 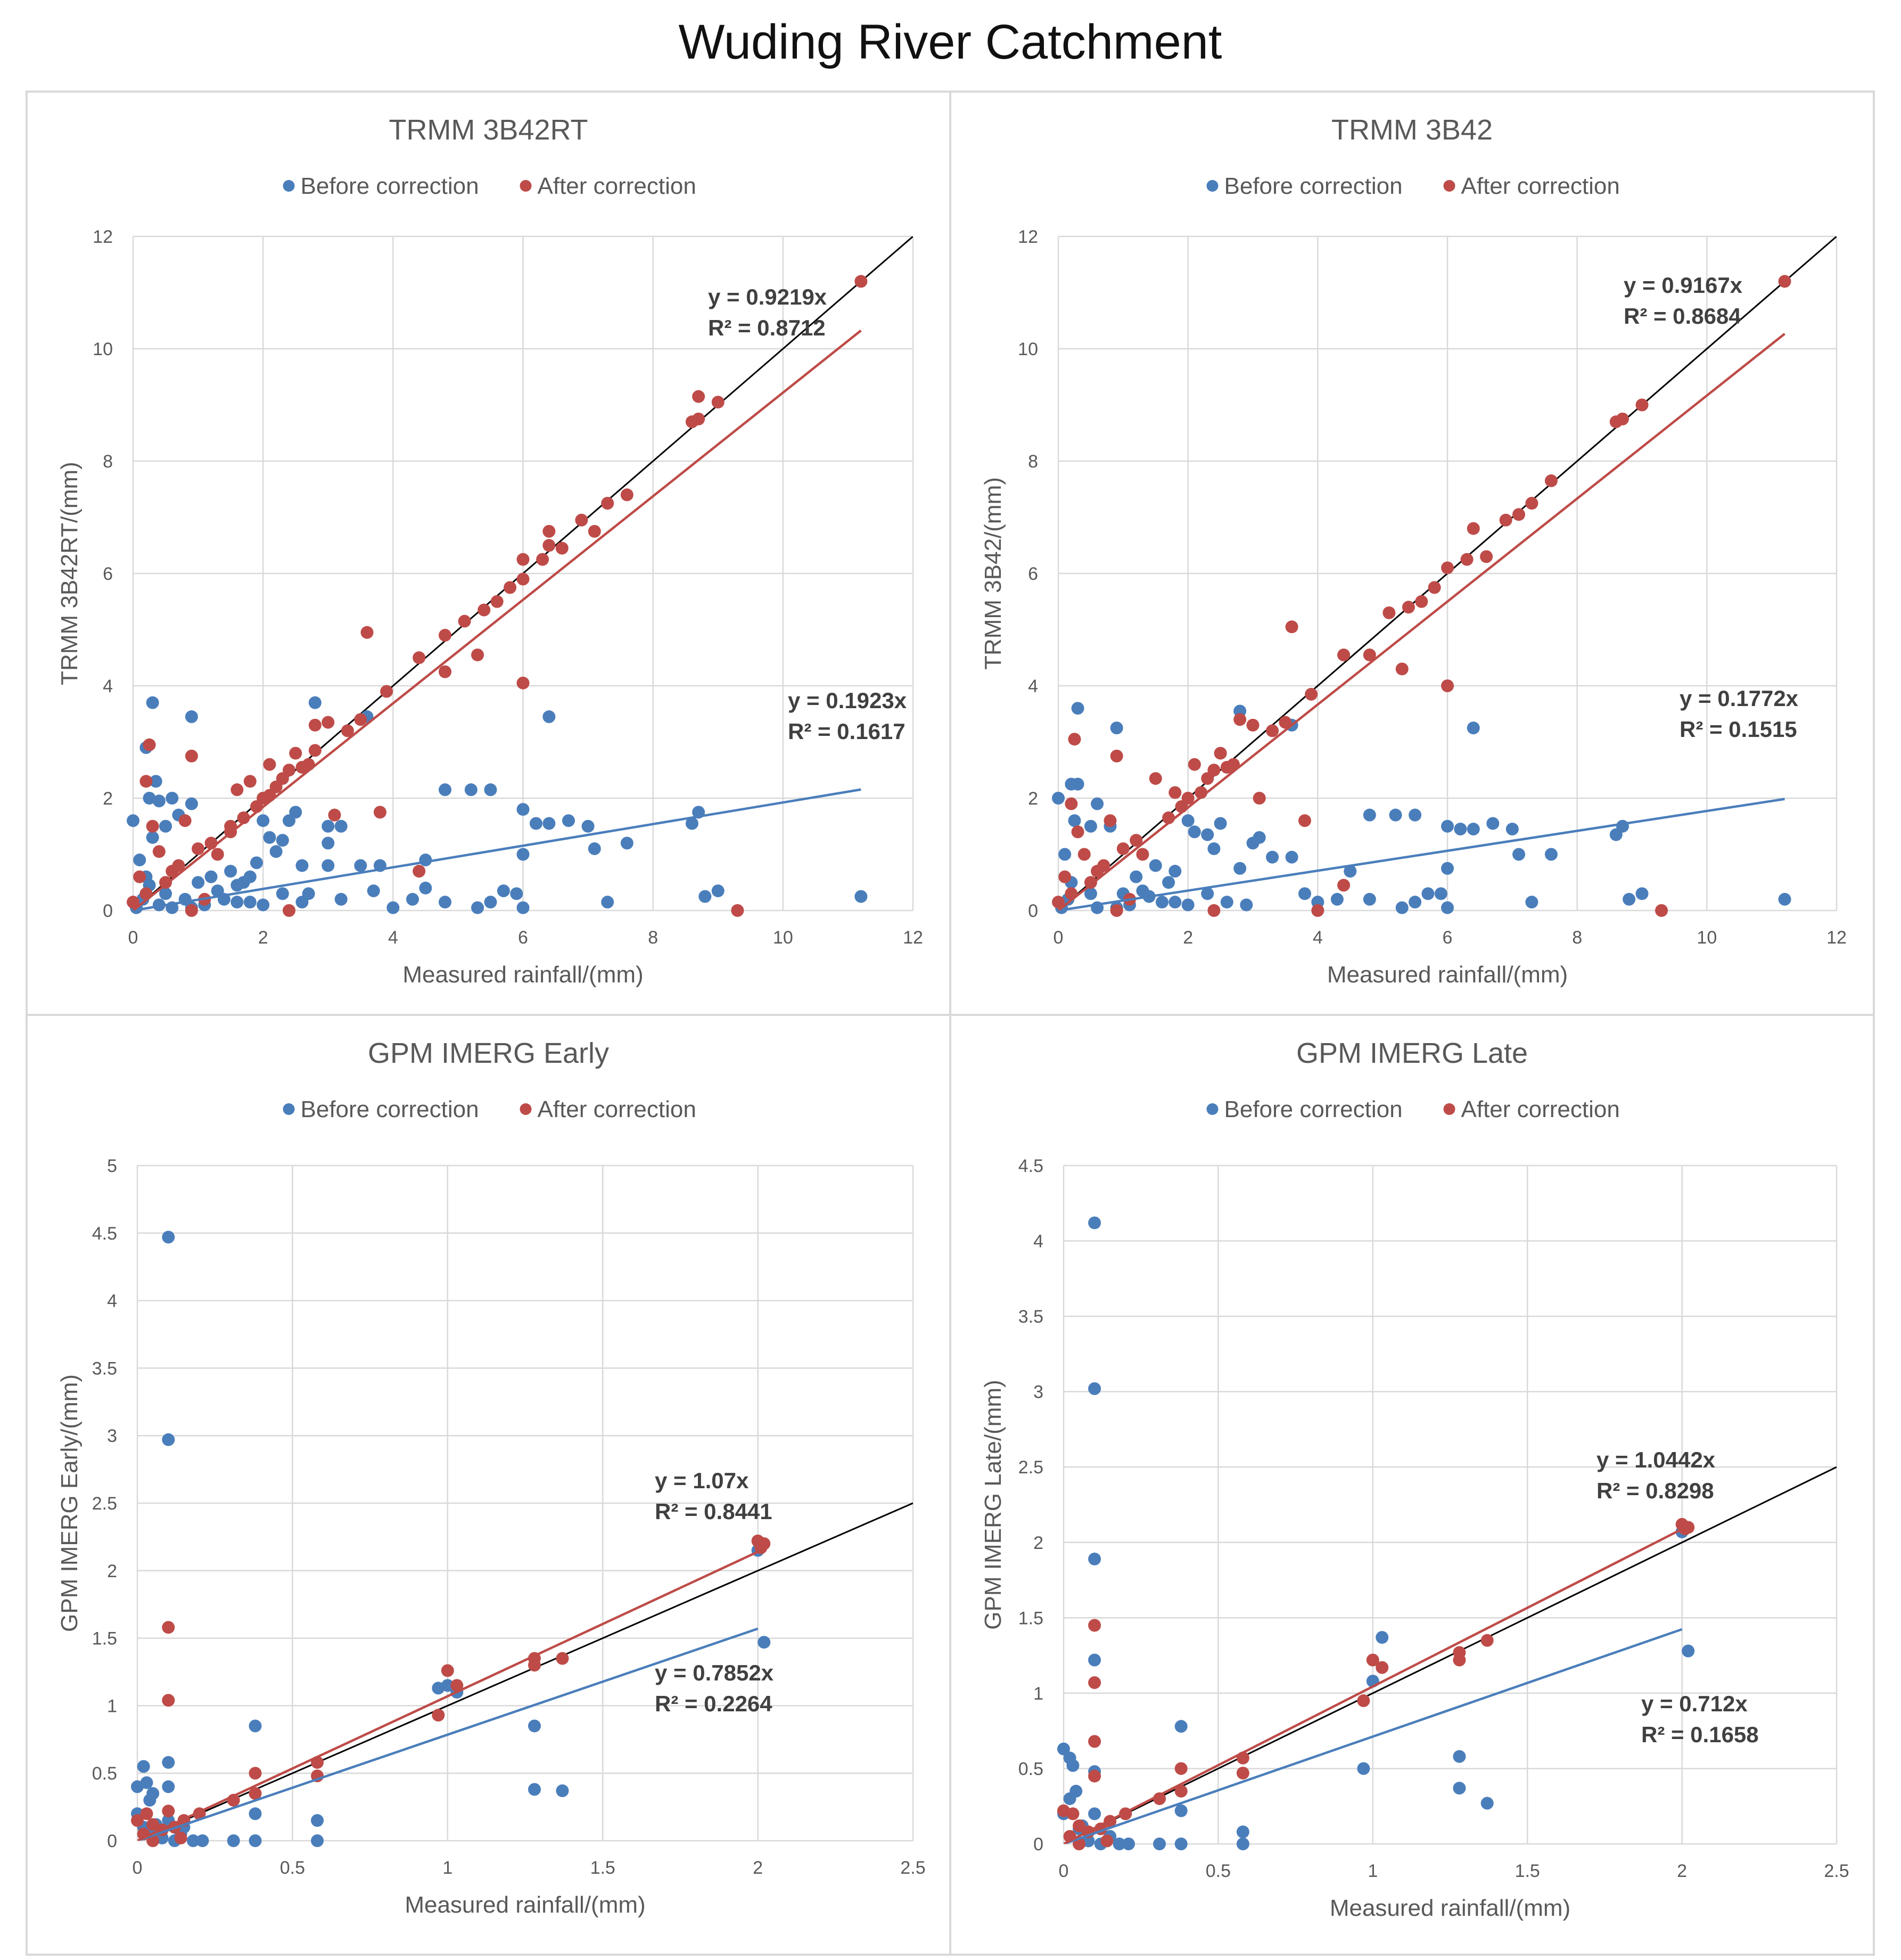 What do you see at coordinates (1449, 1109) in the screenshot?
I see `legend-marker-after` at bounding box center [1449, 1109].